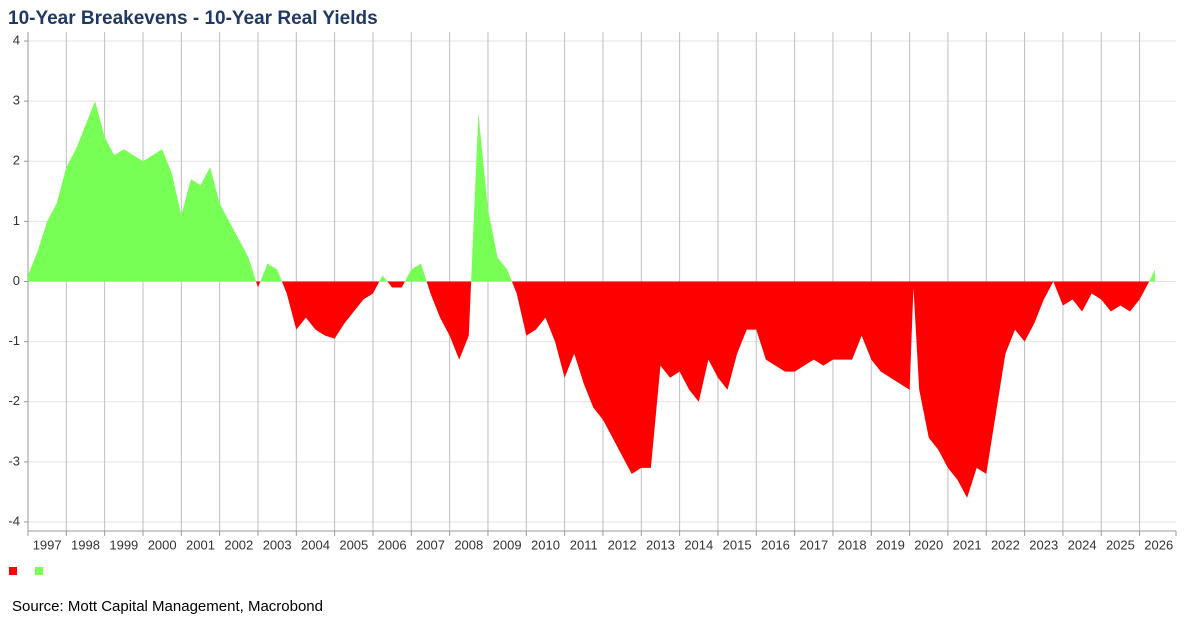 Image resolution: width=1200 pixels, height=627 pixels. What do you see at coordinates (1005, 544) in the screenshot?
I see `x-tick-label: 2022` at bounding box center [1005, 544].